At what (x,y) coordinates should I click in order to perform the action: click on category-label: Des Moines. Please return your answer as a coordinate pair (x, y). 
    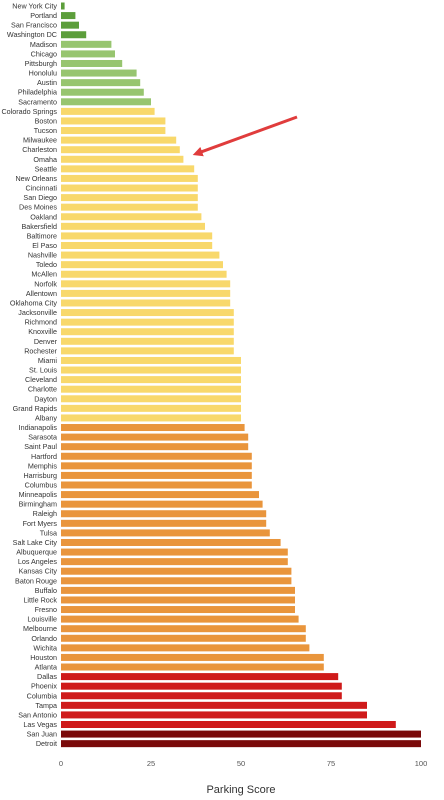
    Looking at the image, I should click on (38, 207).